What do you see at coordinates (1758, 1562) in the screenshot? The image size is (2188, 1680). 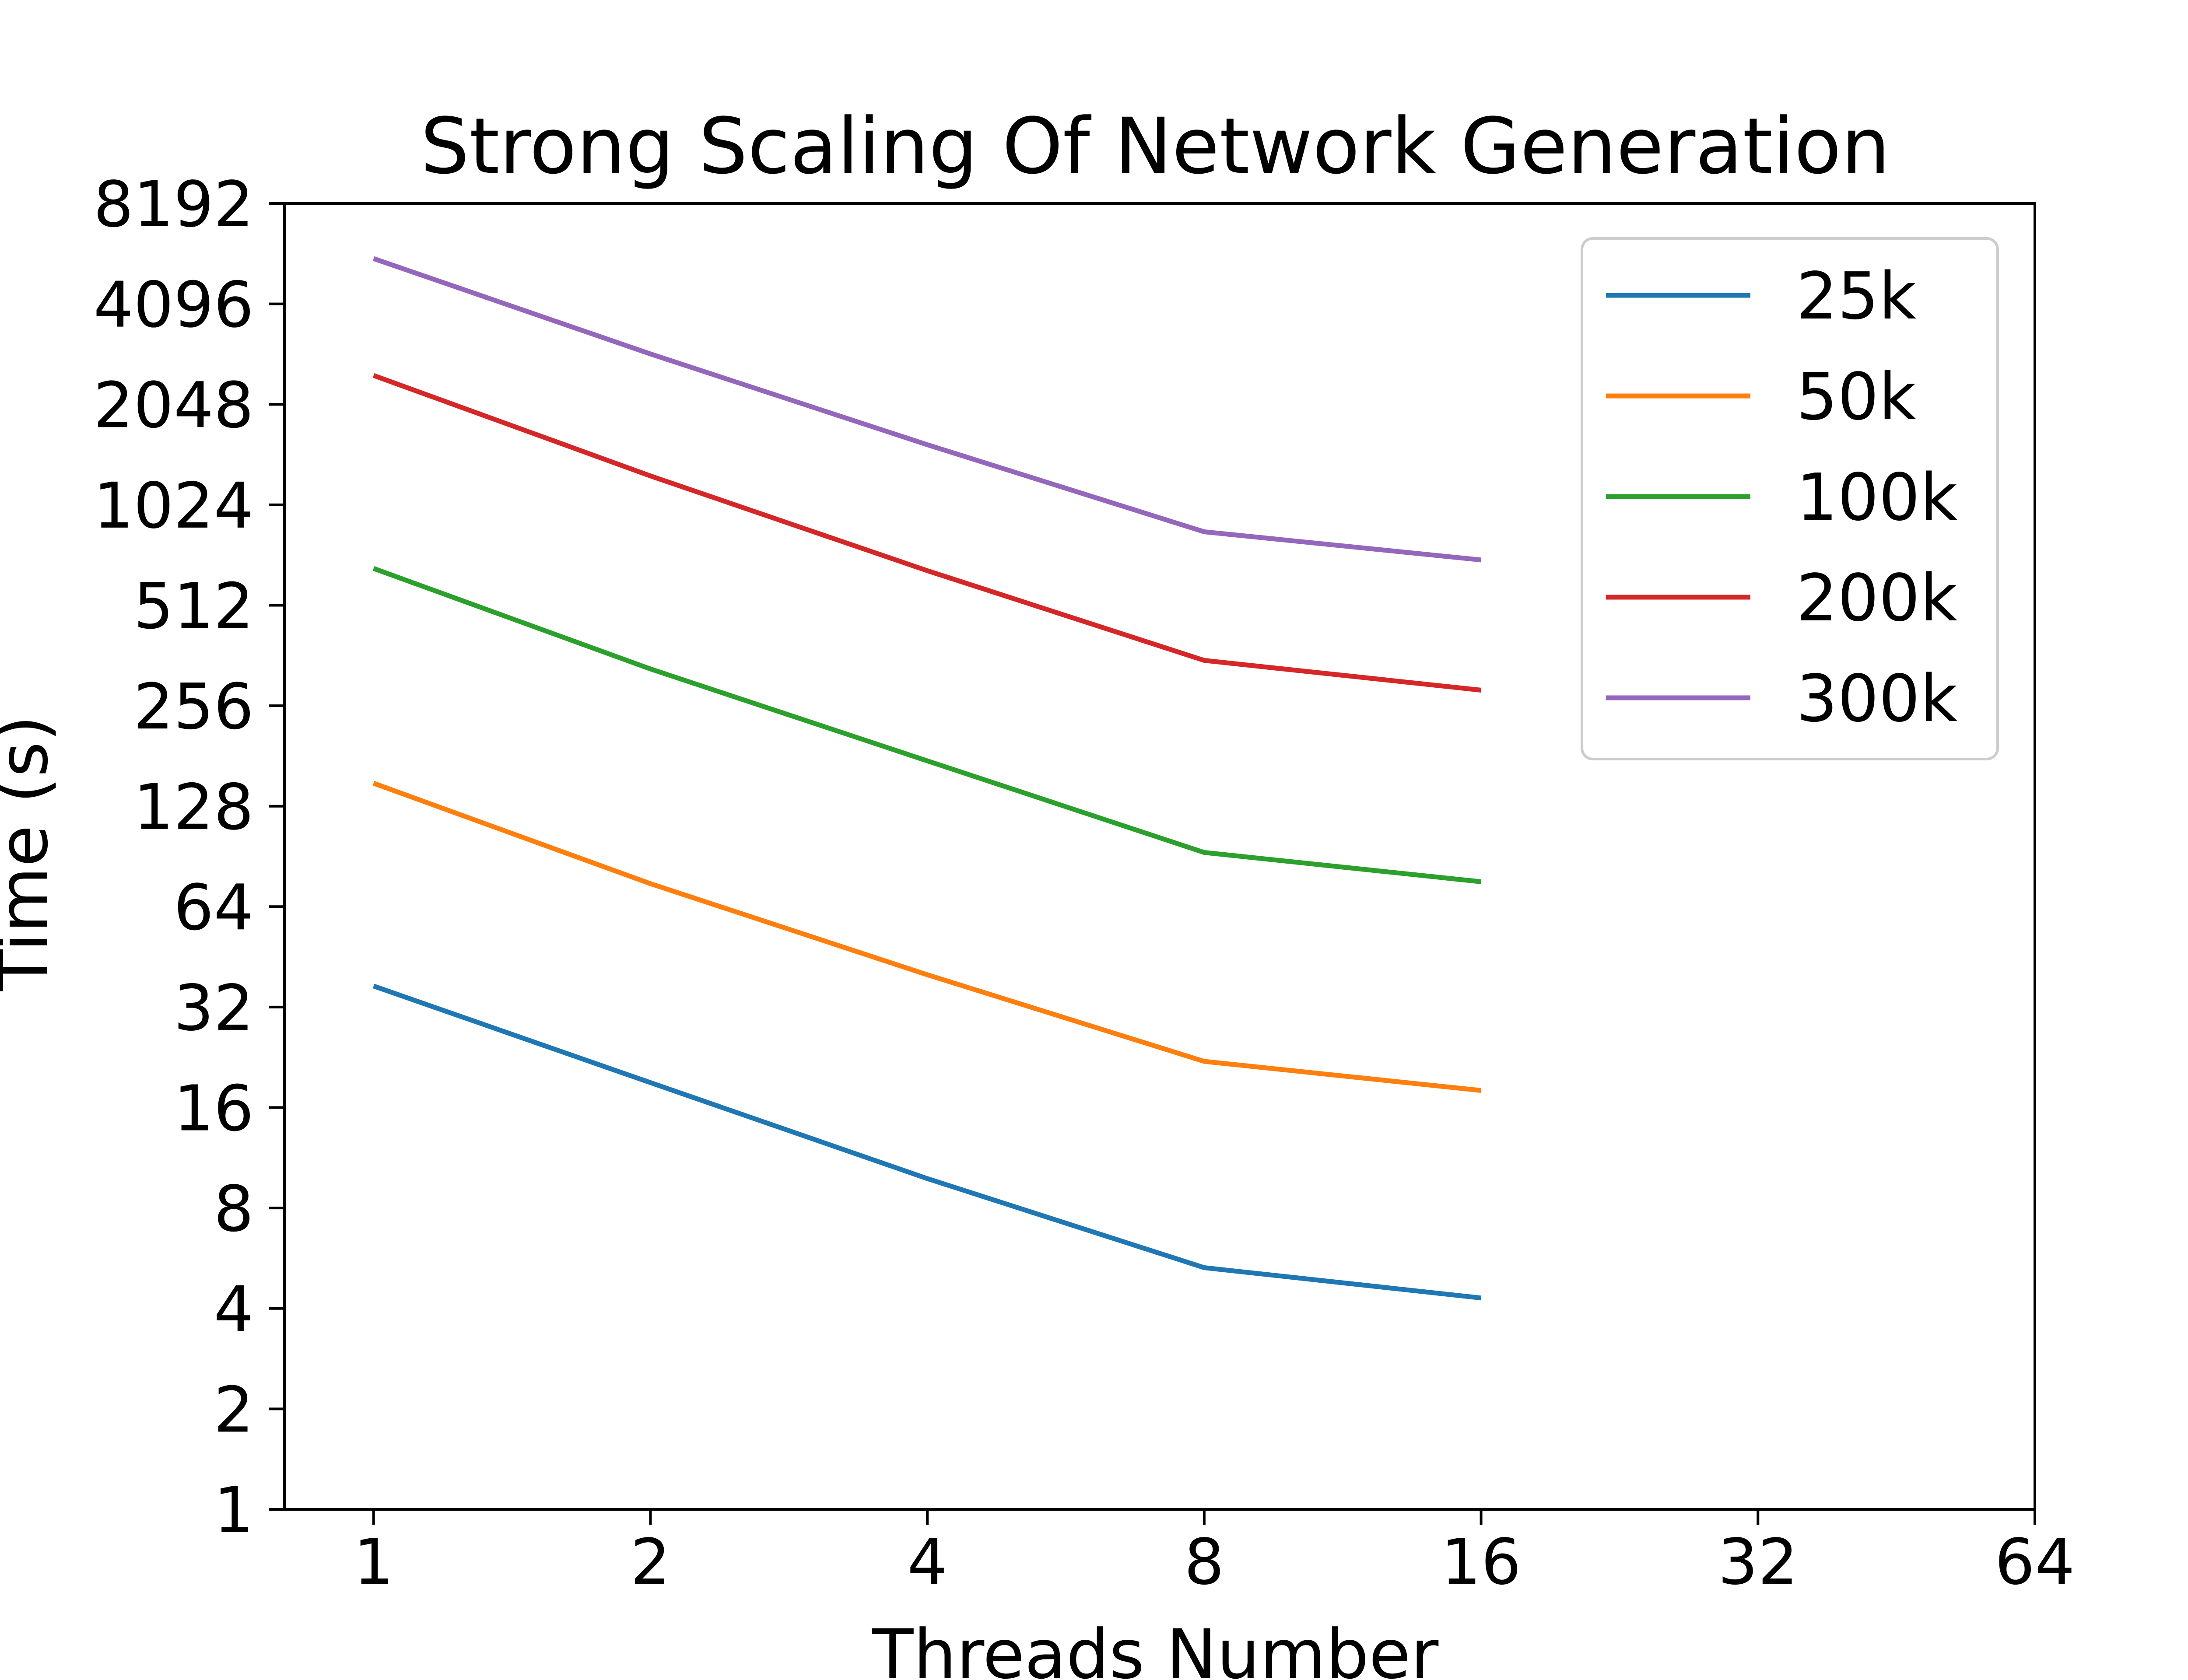 I see `x-tick-label: 32` at bounding box center [1758, 1562].